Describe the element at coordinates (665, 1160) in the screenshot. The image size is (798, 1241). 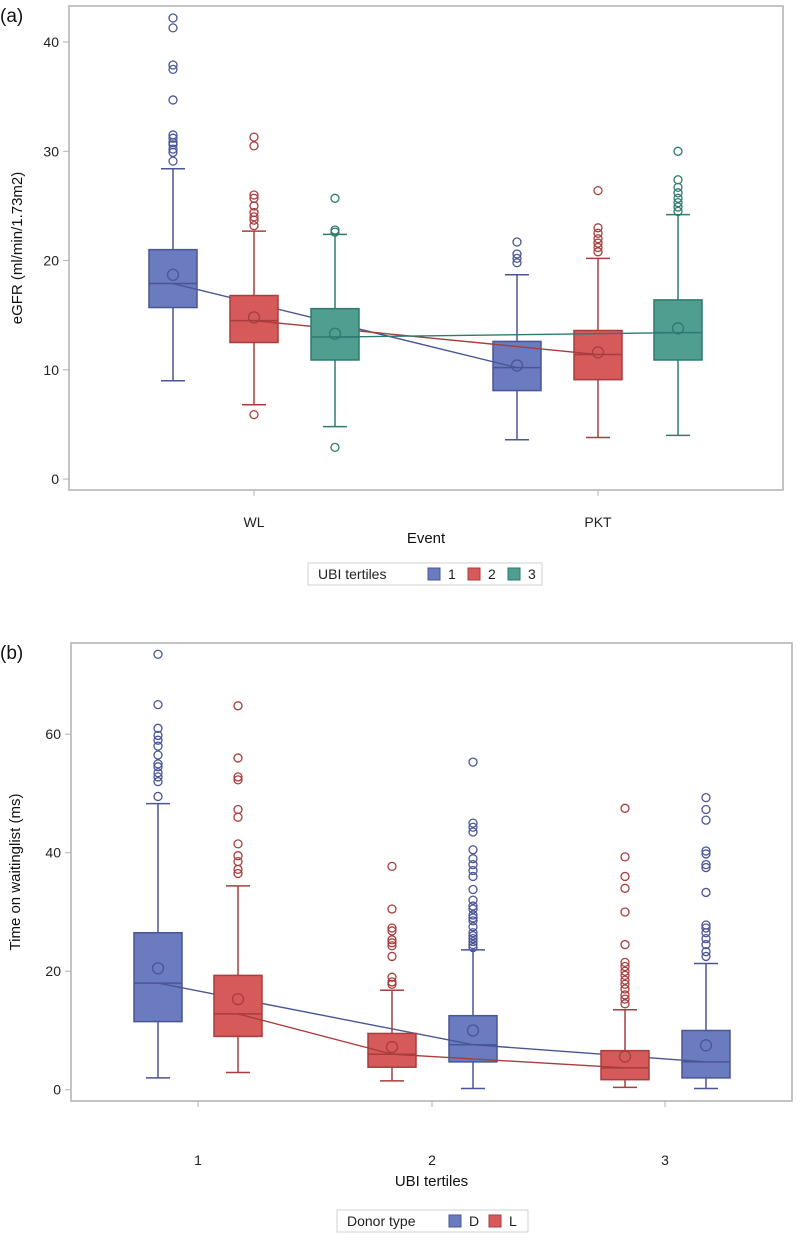
I see `x-tick-label: 3` at that location.